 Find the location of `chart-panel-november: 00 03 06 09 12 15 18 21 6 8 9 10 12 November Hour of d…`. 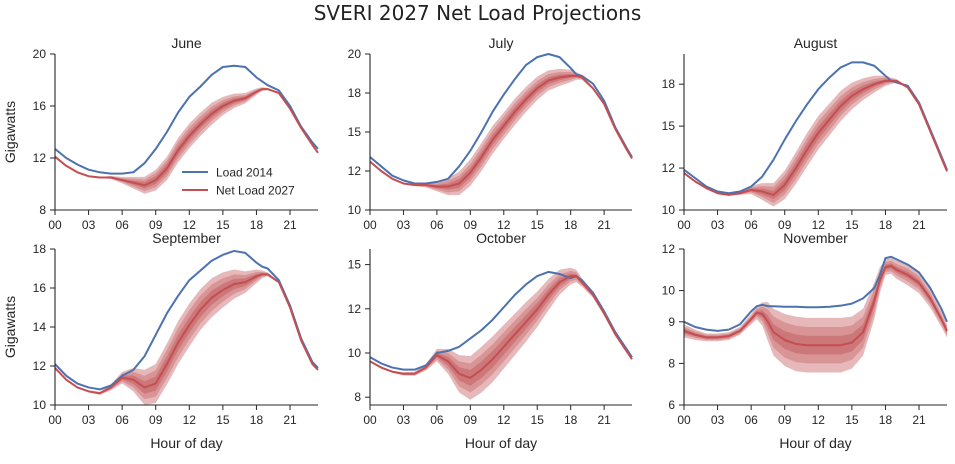

chart-panel-november: 00 03 06 09 12 15 18 21 6 8 9 10 12 November Hour of d… is located at coordinates (805, 340).